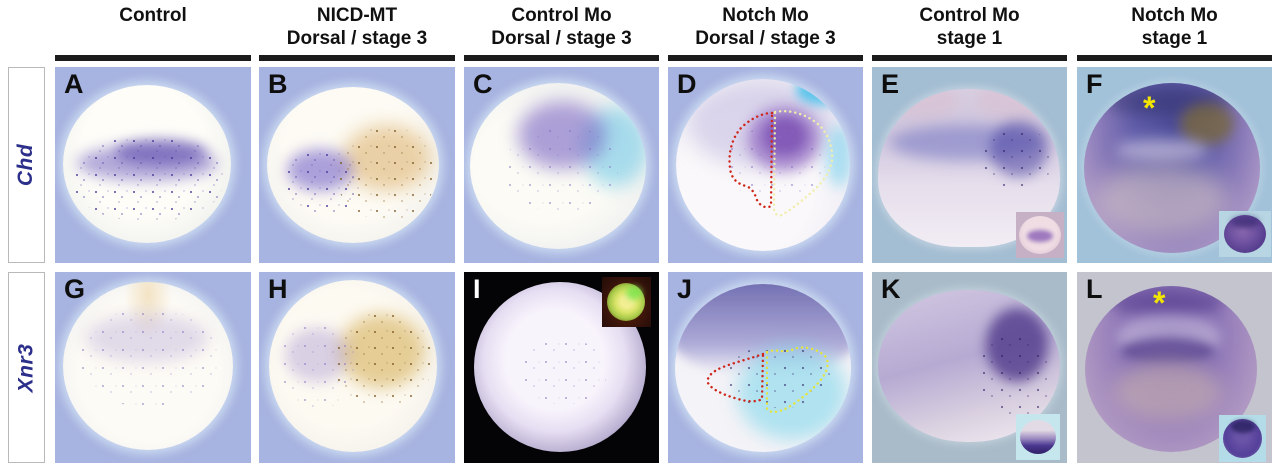  Describe the element at coordinates (969, 168) in the screenshot. I see `embryo-photo-e` at that location.